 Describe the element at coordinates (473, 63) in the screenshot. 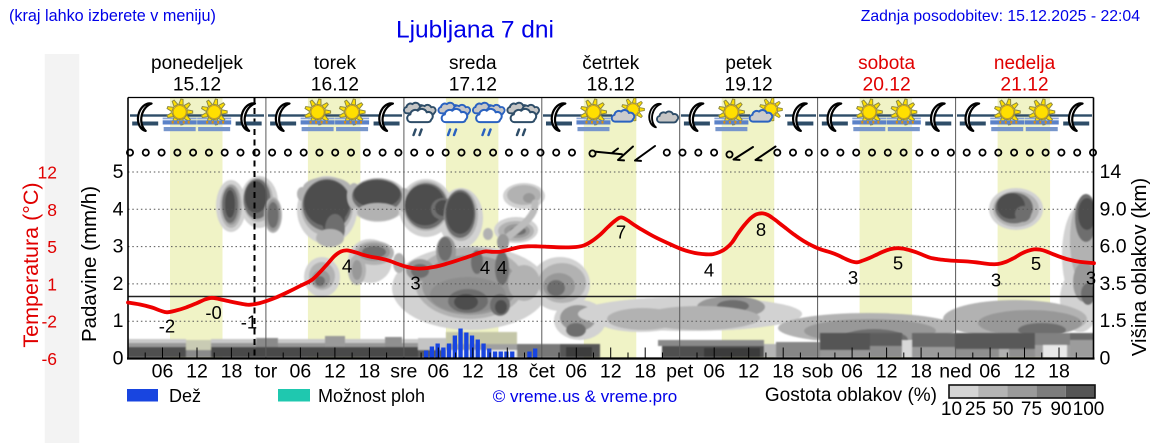

I see `svg-text: sreda` at that location.